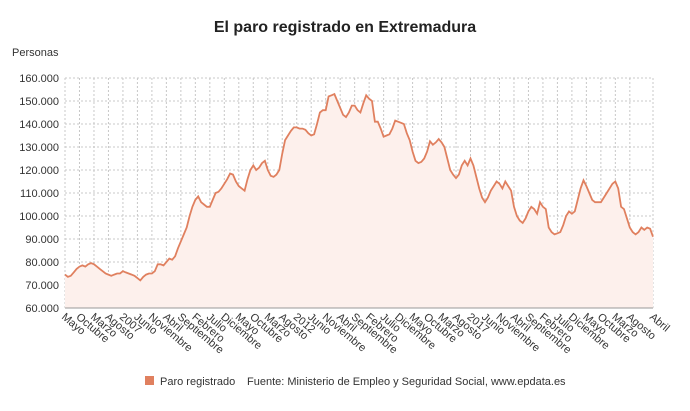 Image resolution: width=690 pixels, height=411 pixels. I want to click on y-tick-label: 160.000, so click(39, 79).